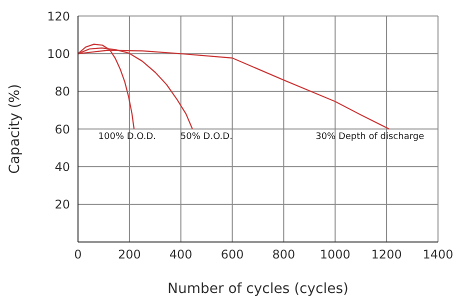 The height and width of the screenshot is (299, 475). What do you see at coordinates (62, 167) in the screenshot?
I see `y-tick-label: 40` at bounding box center [62, 167].